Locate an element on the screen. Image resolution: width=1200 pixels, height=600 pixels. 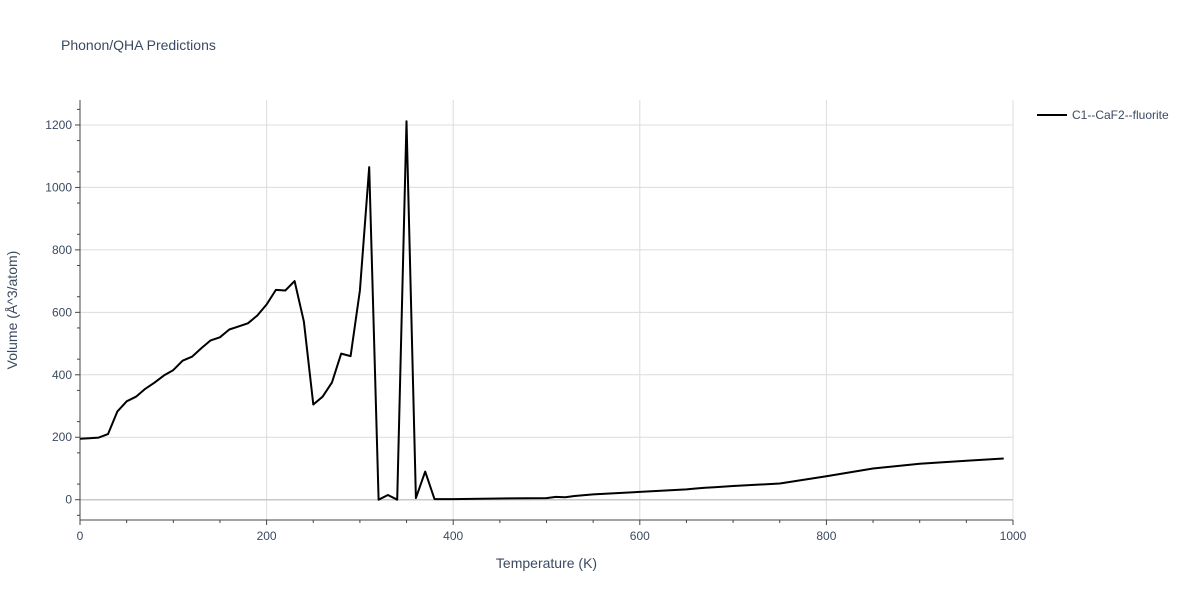
legend: C1--CaF2--fluorite is located at coordinates (1103, 115).